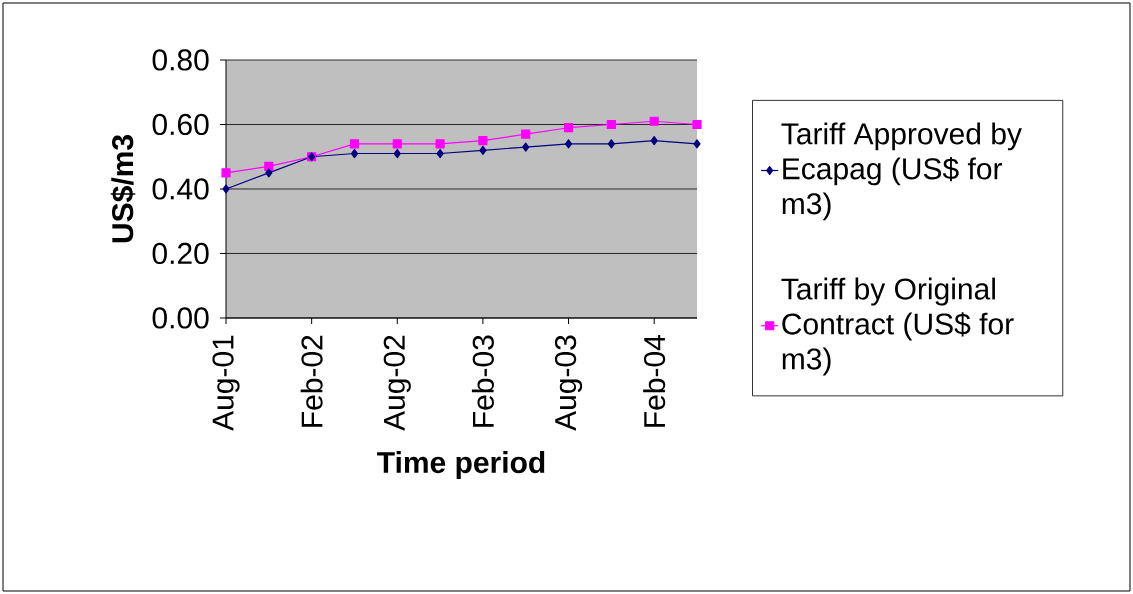 The height and width of the screenshot is (594, 1133). What do you see at coordinates (123, 189) in the screenshot?
I see `y-axis-title: US$/m3` at bounding box center [123, 189].